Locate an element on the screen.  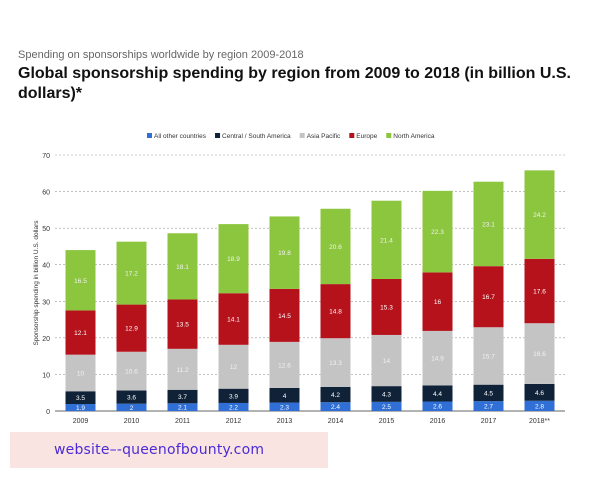
x-tick-label: 2015 is located at coordinates (387, 421).